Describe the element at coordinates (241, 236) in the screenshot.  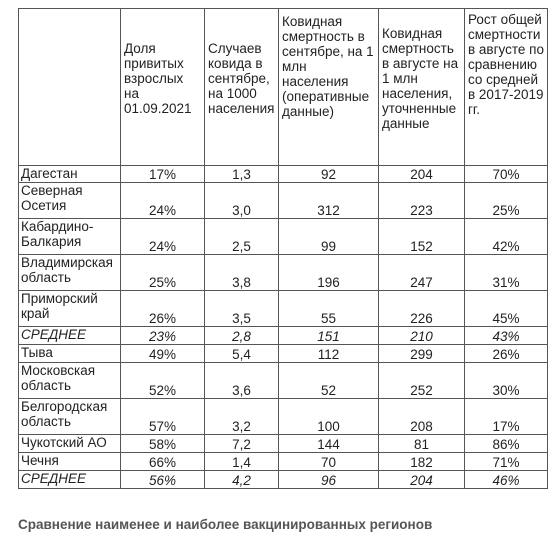
I see `cases-cell: 2,5` at that location.